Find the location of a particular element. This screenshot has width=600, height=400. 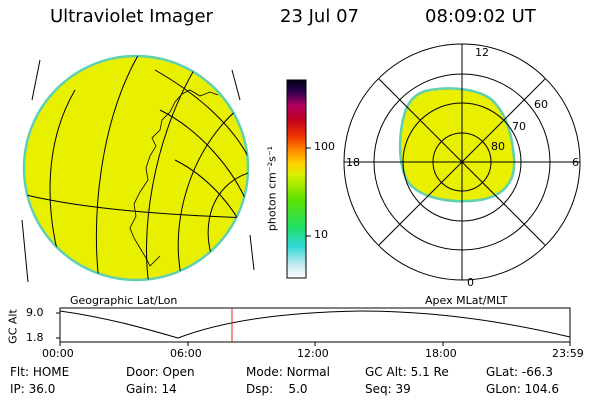

status-glon-value: 104.6 is located at coordinates (541, 389).